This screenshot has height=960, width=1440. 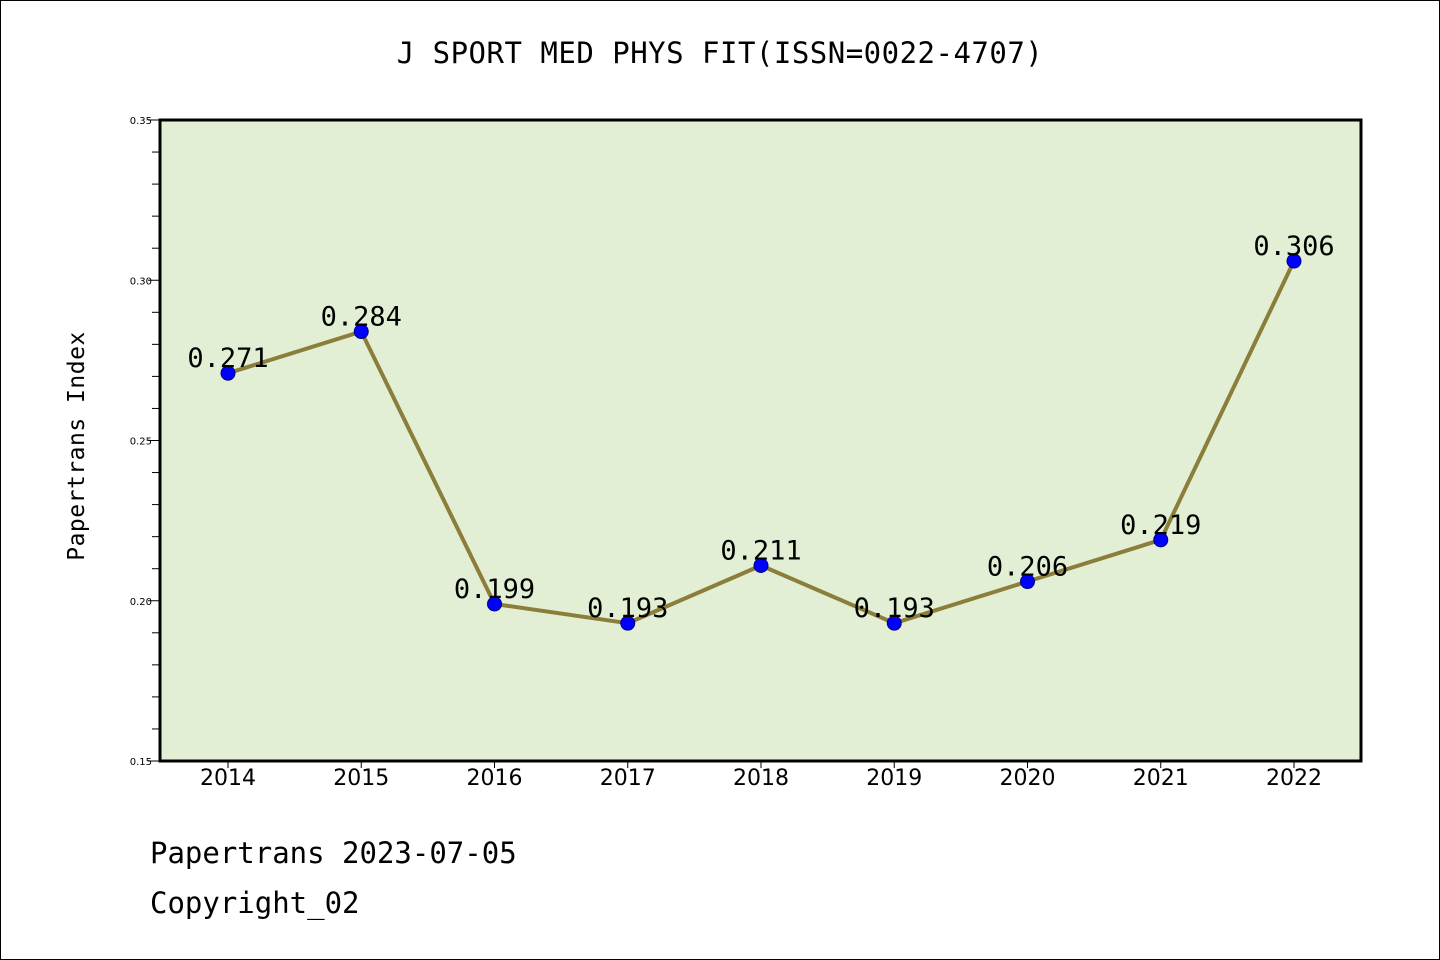 What do you see at coordinates (227, 358) in the screenshot?
I see `data-label: 0.271` at bounding box center [227, 358].